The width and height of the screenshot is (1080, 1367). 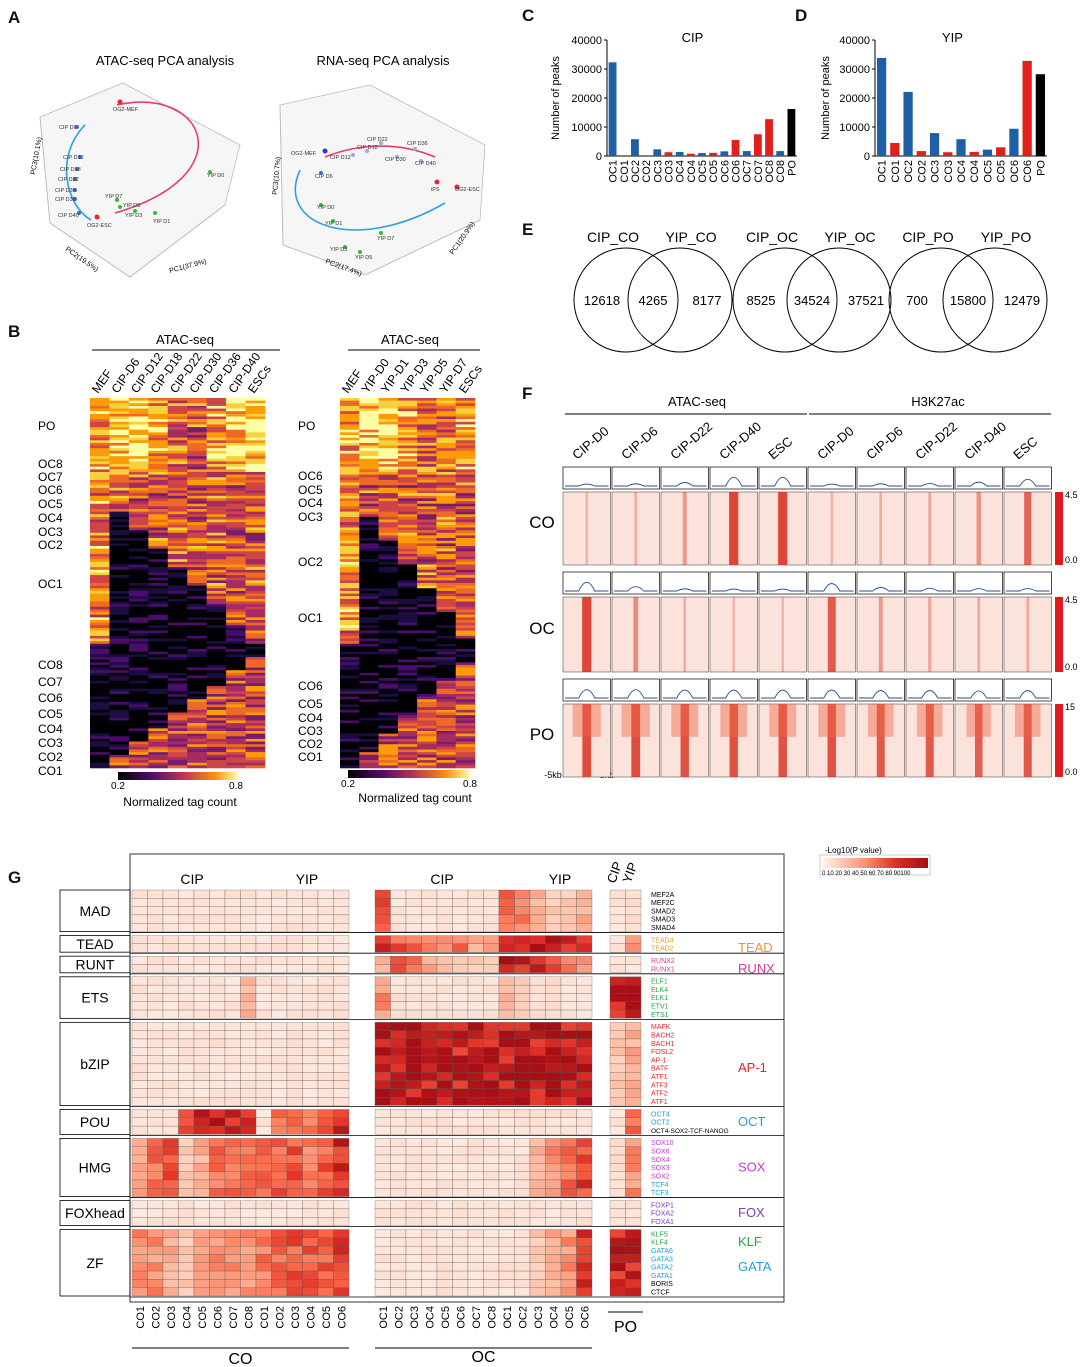 What do you see at coordinates (310, 490) in the screenshot?
I see `b-right-row-label: OC5` at bounding box center [310, 490].